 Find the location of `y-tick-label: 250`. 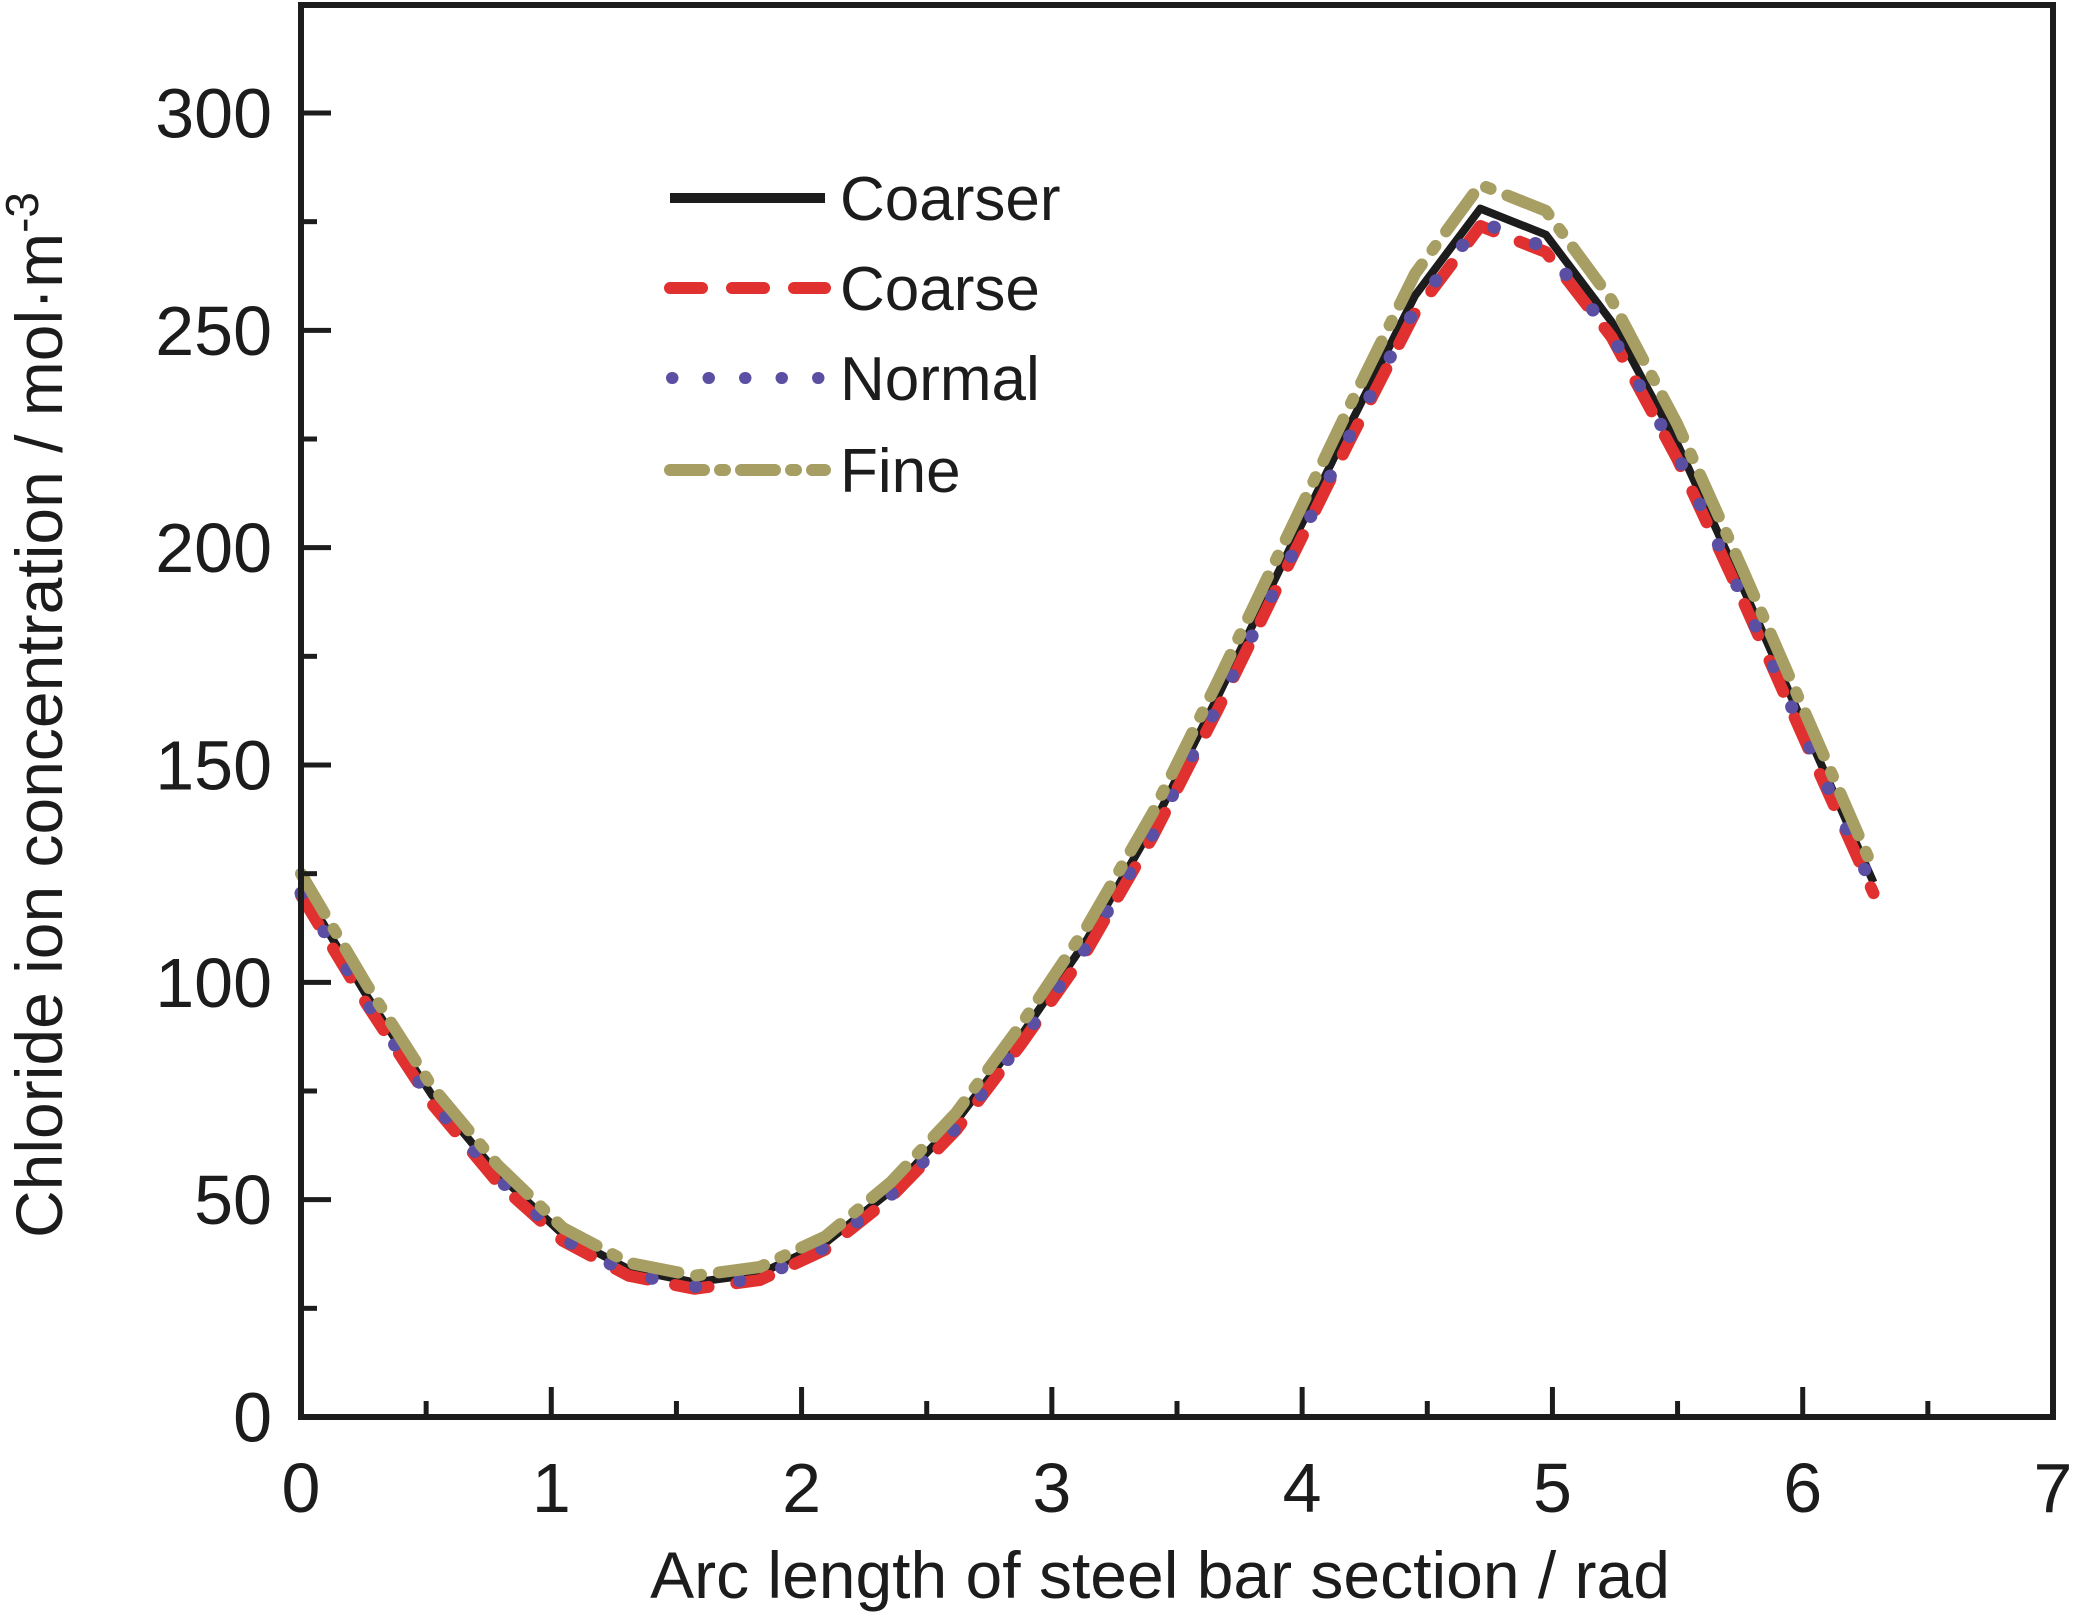

y-tick-label: 250 is located at coordinates (213, 331).